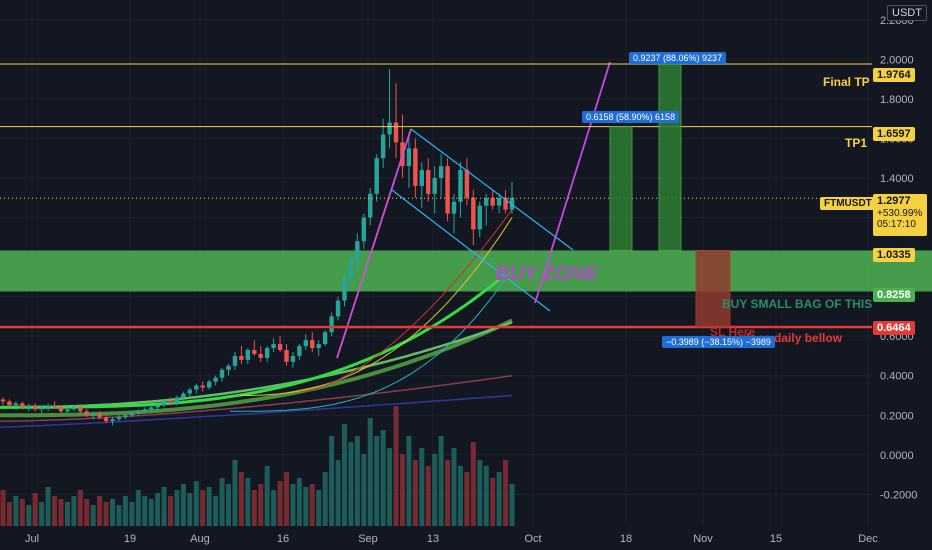 This screenshot has height=550, width=932. Describe the element at coordinates (846, 82) in the screenshot. I see `final-tp-label: Final TP` at that location.